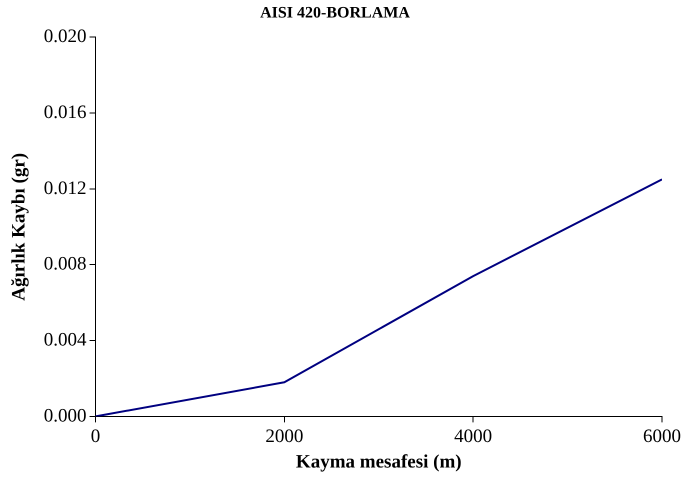  I want to click on y-tick-label: 0.020, so click(65, 37).